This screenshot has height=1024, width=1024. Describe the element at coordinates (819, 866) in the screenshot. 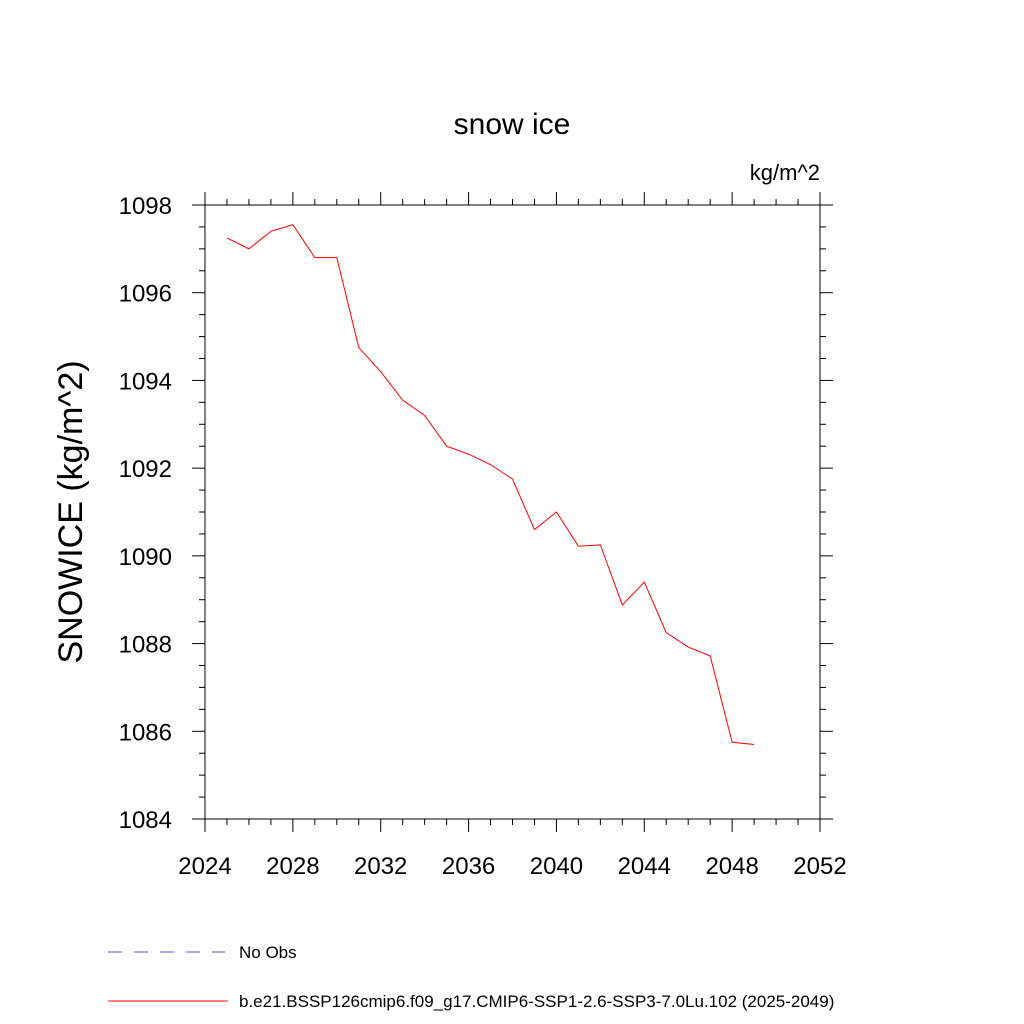

I see `x-tick-label: 2052` at that location.